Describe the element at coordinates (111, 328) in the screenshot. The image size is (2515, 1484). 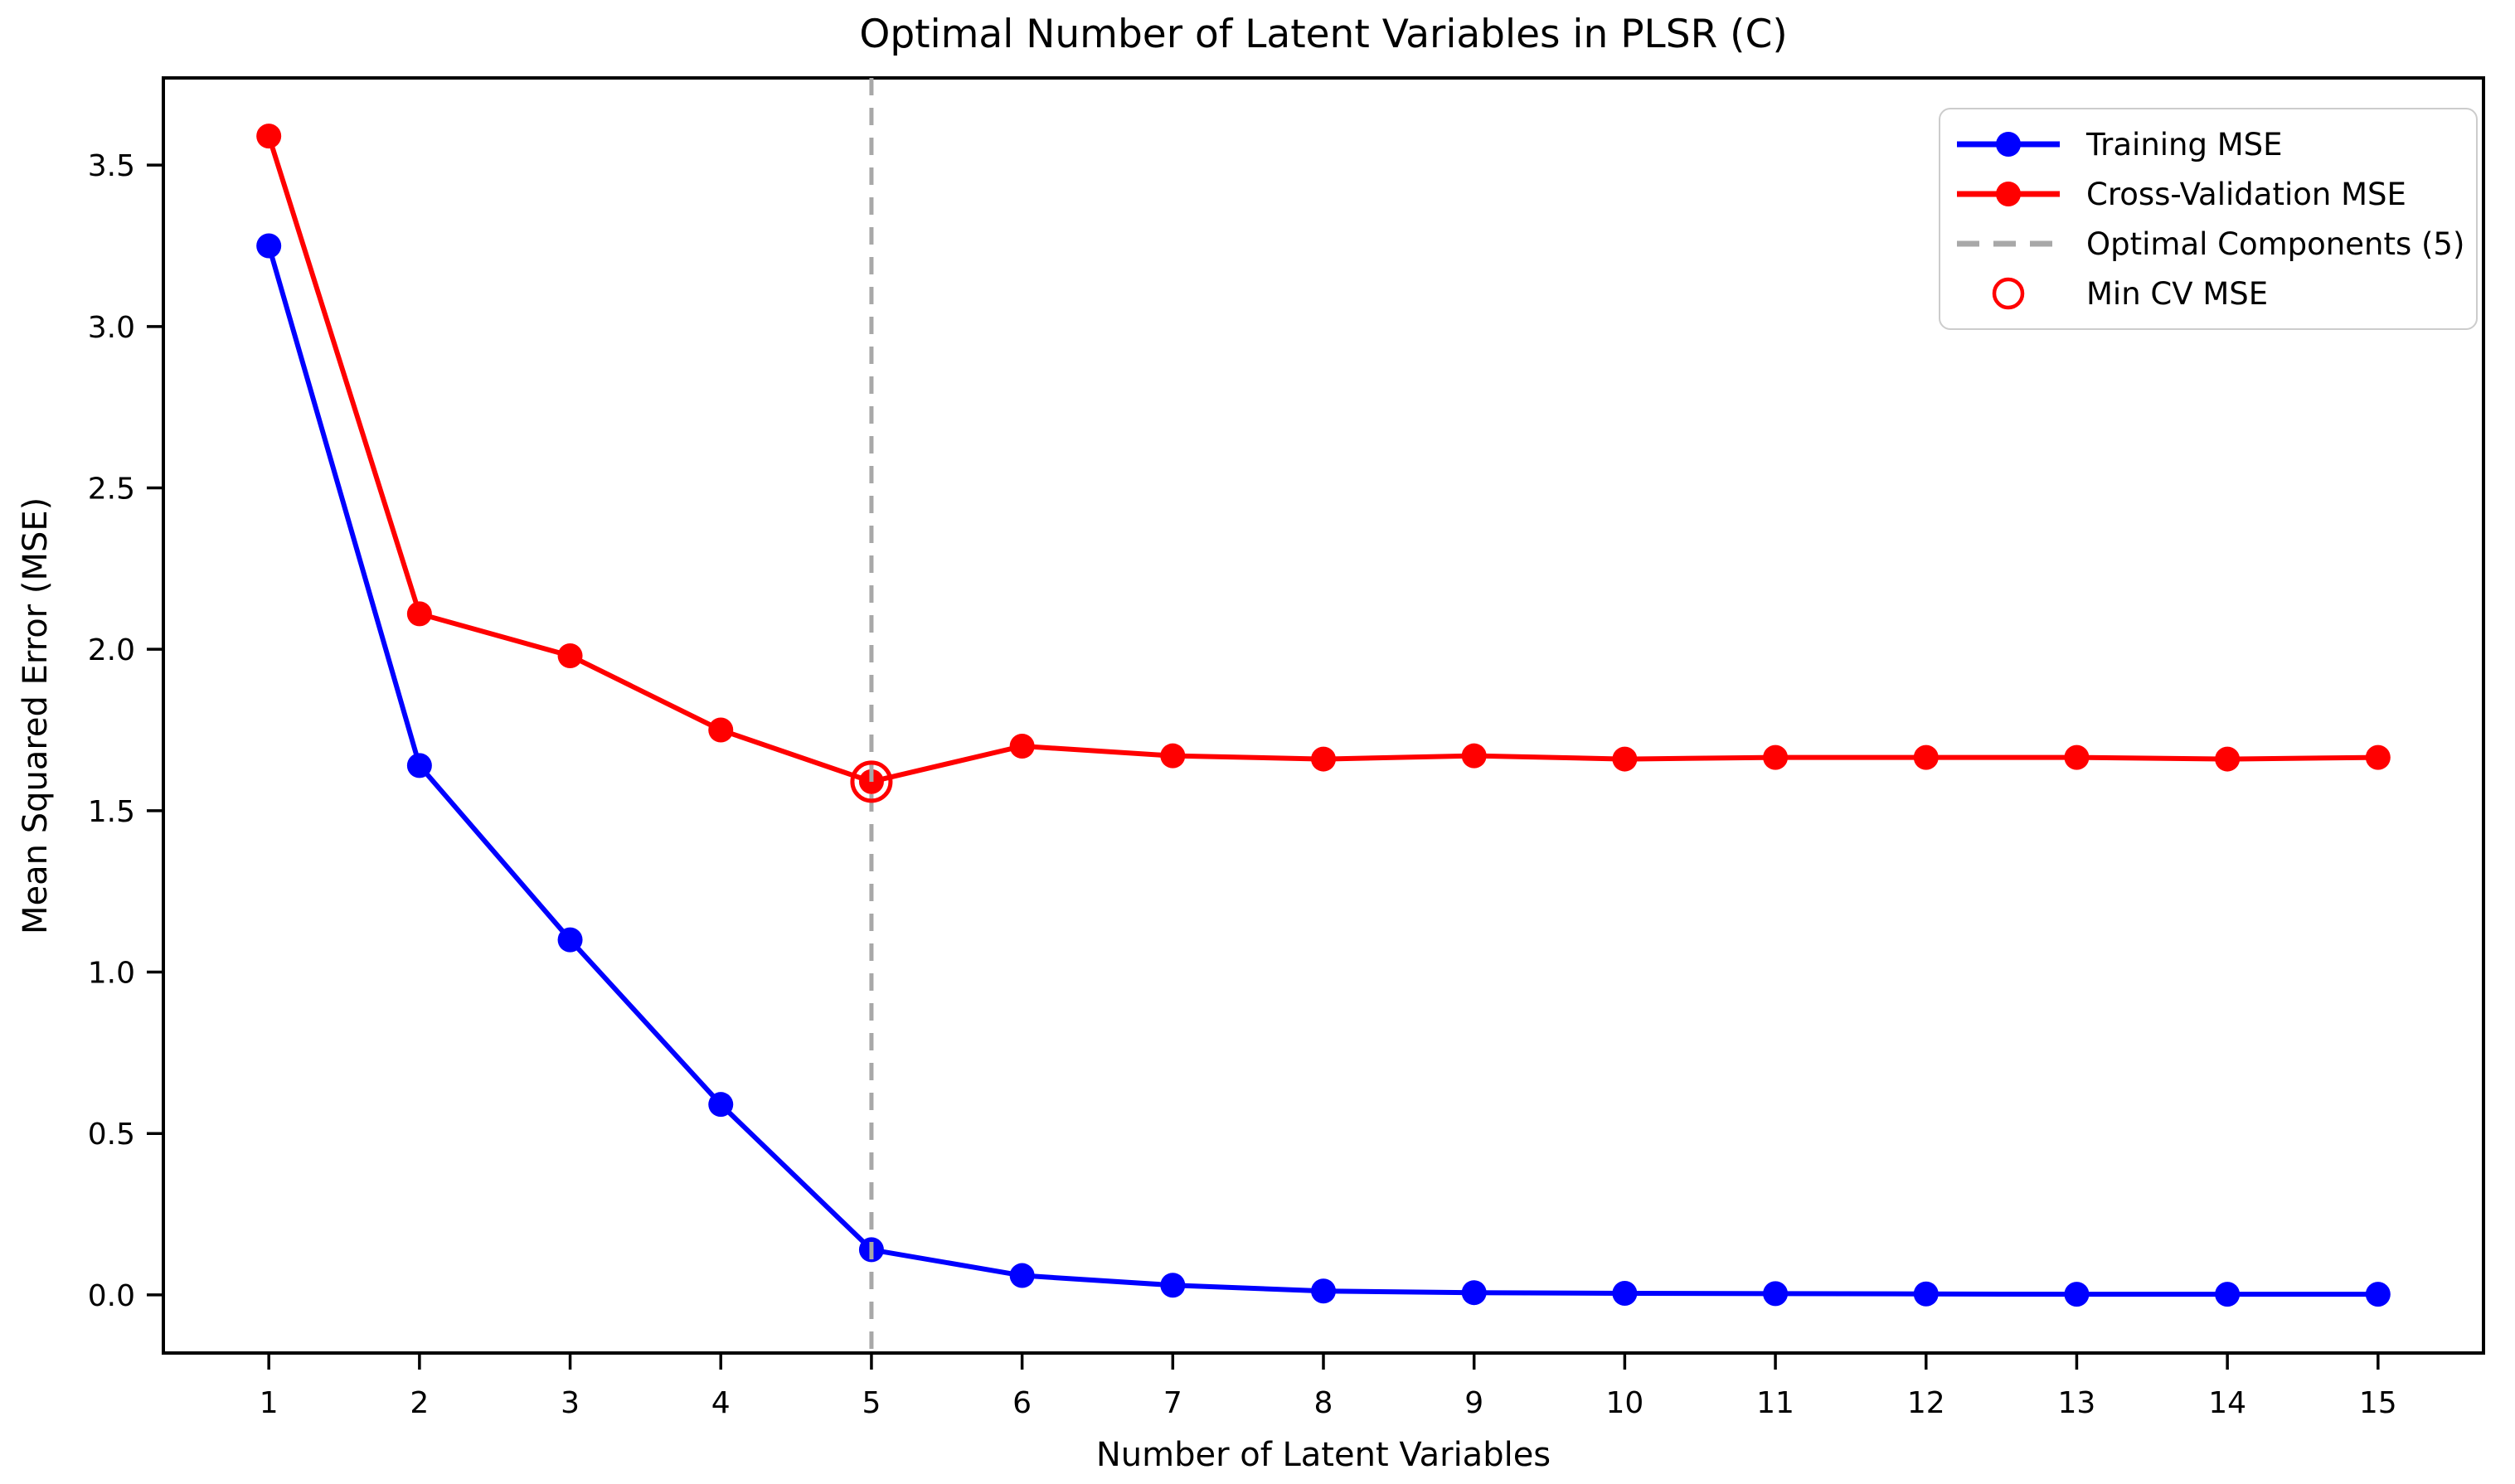
I see `y-tick-label: 3.0` at that location.